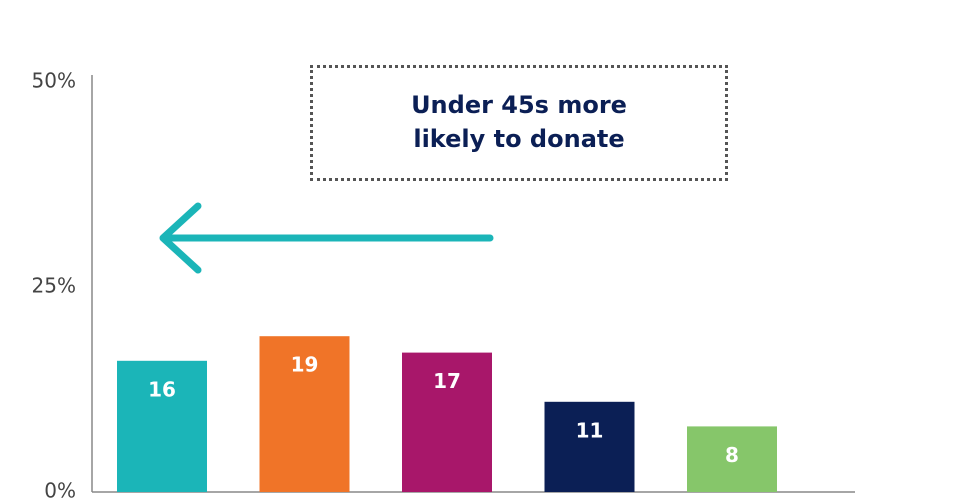  I want to click on data-label: 8, so click(732, 455).